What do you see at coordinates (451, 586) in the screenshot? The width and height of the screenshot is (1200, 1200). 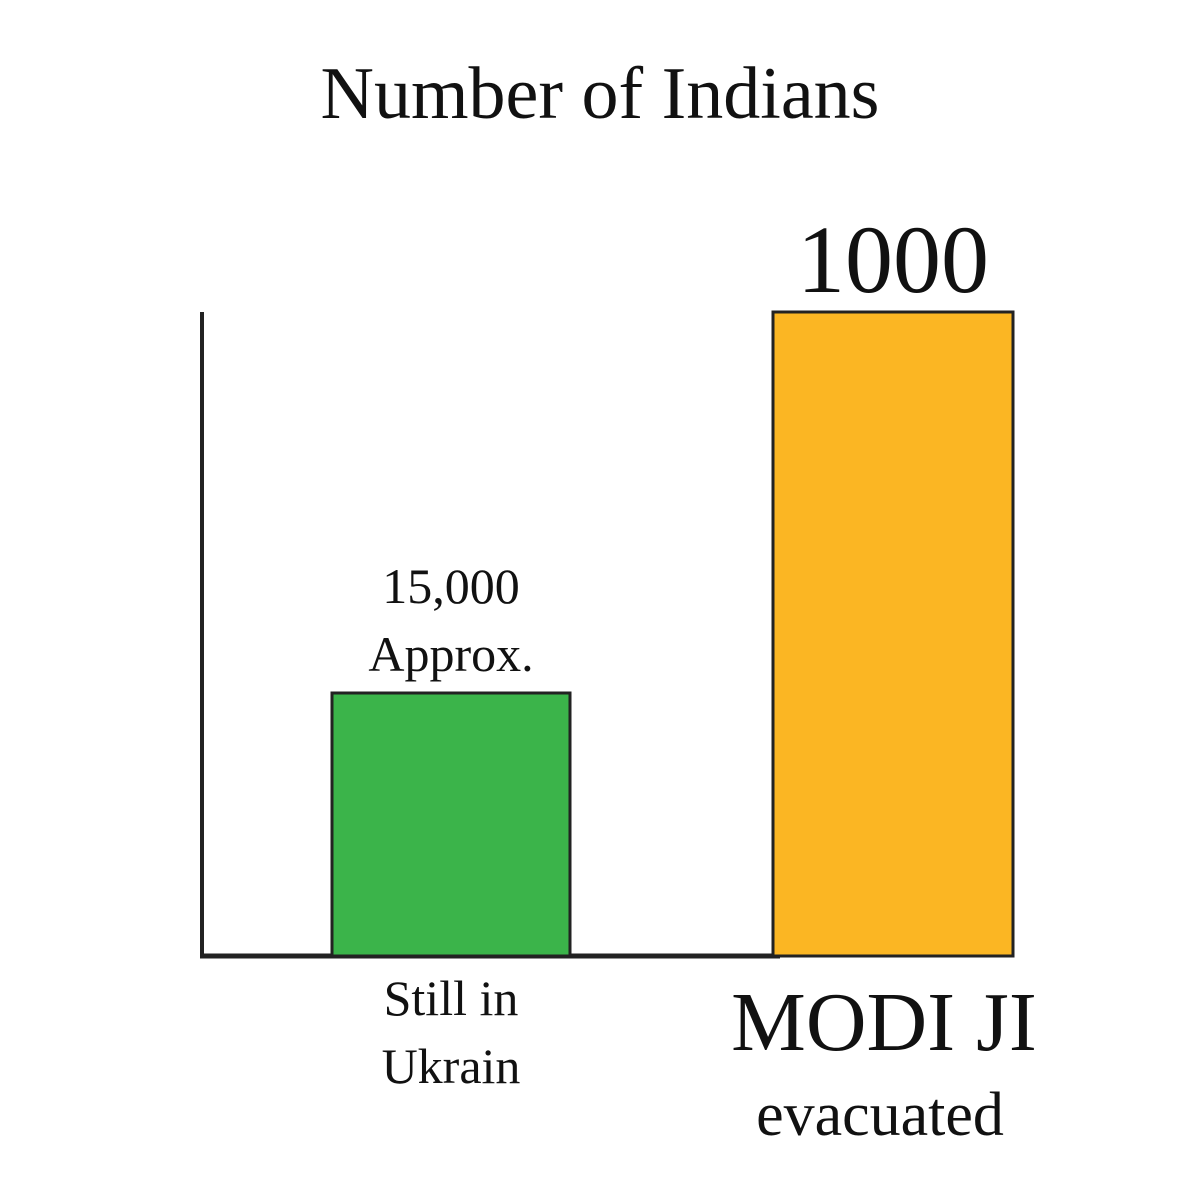 I see `value-label: 15,000` at bounding box center [451, 586].